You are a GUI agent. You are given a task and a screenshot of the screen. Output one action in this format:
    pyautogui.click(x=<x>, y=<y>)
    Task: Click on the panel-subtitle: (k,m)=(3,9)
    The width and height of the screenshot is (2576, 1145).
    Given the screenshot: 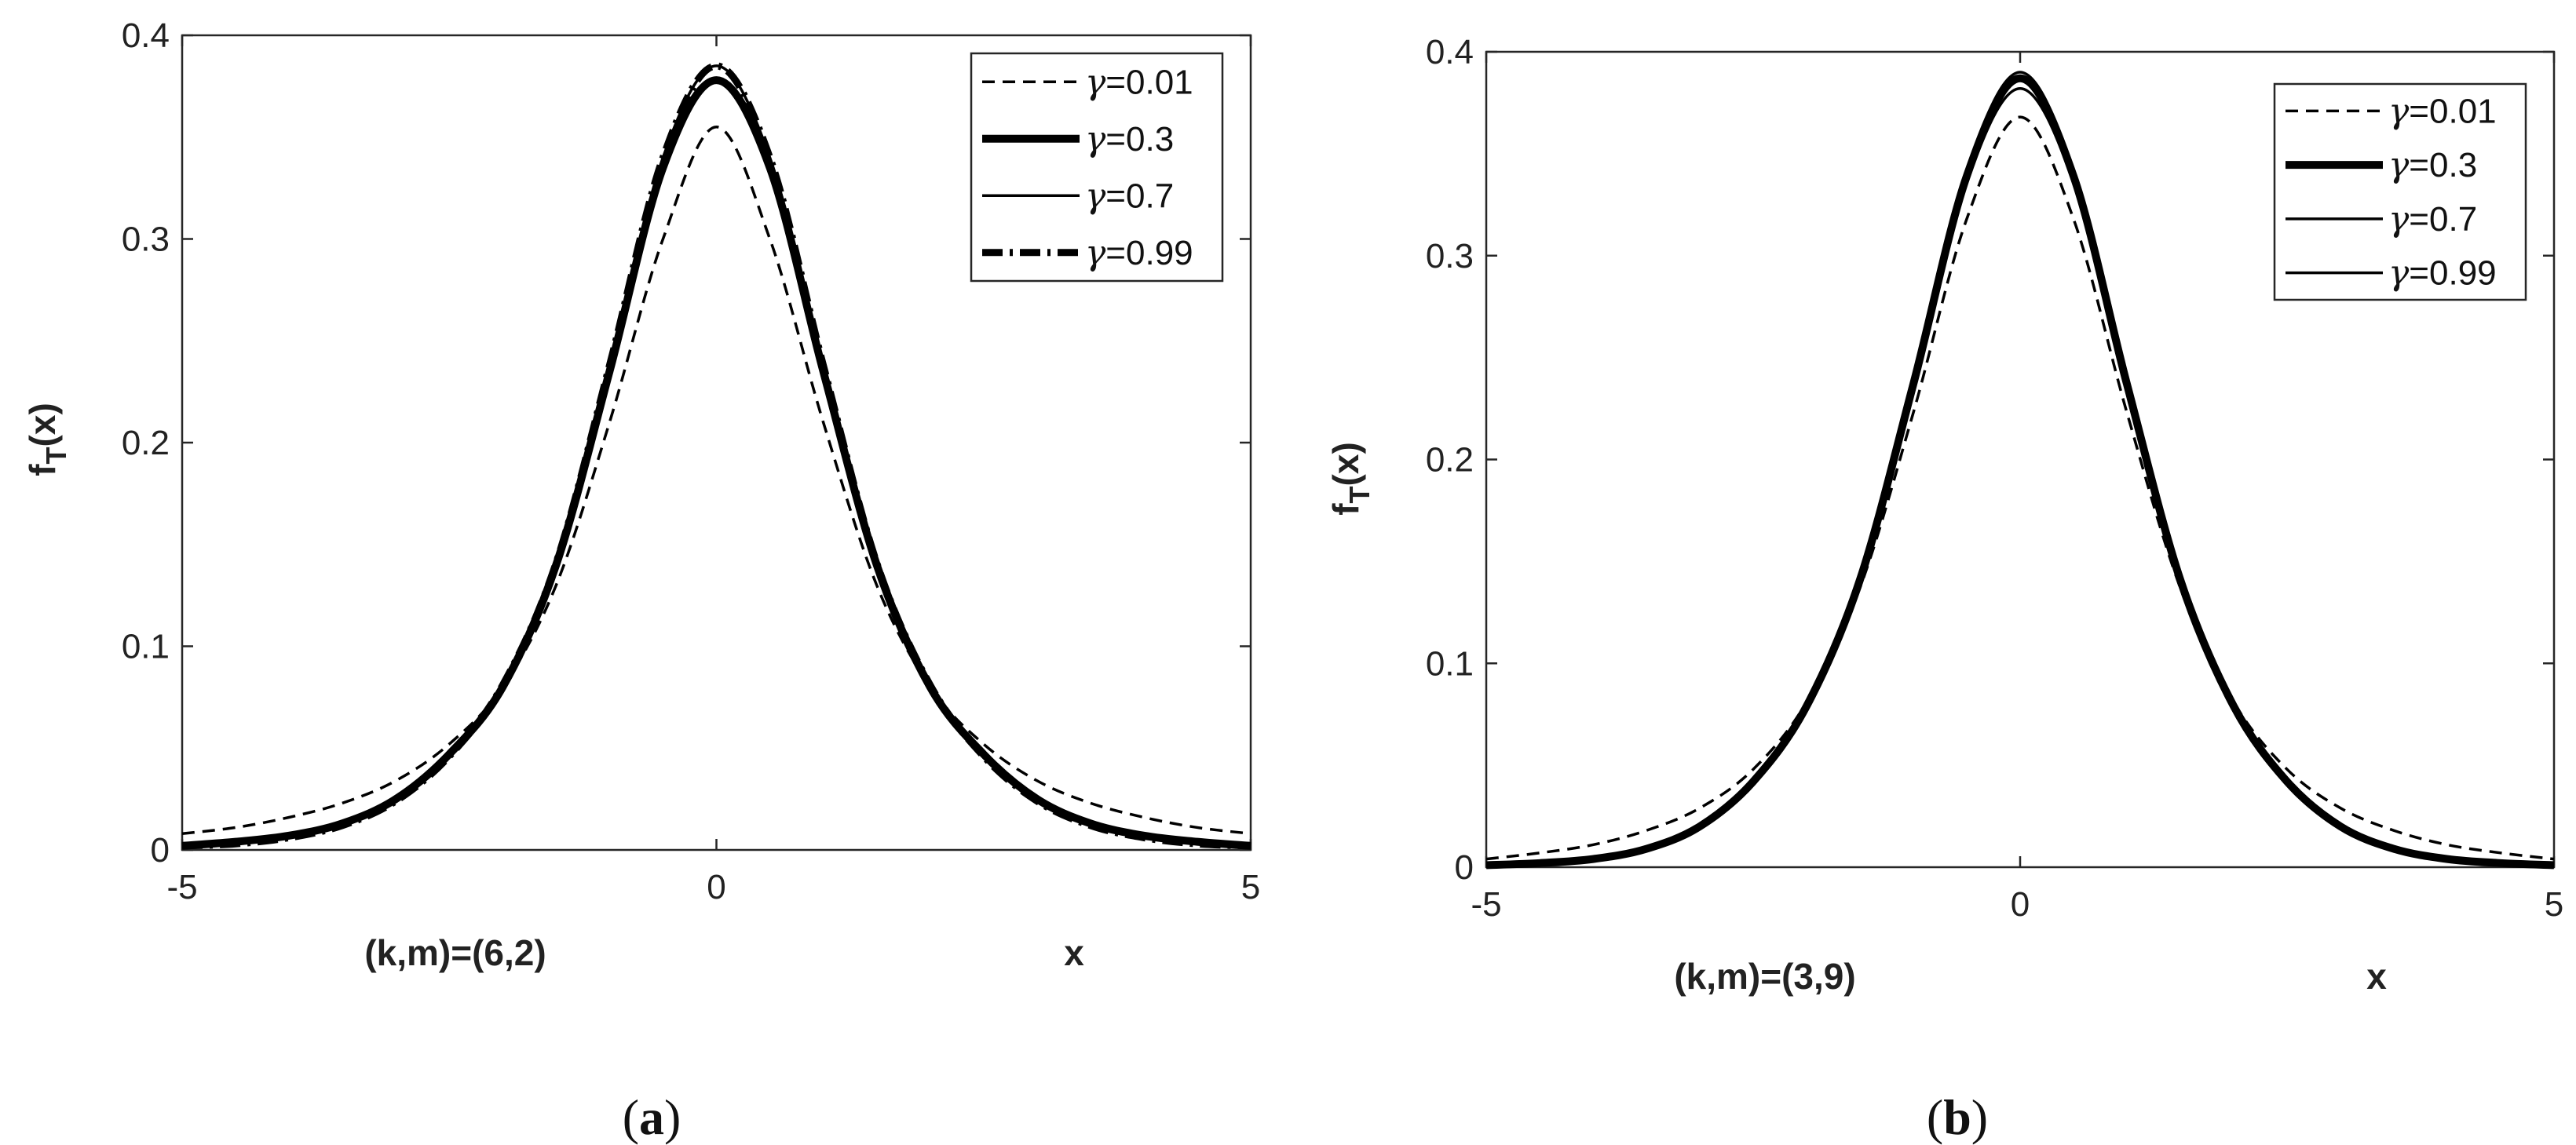 What is the action you would take?
    pyautogui.click(x=1764, y=976)
    